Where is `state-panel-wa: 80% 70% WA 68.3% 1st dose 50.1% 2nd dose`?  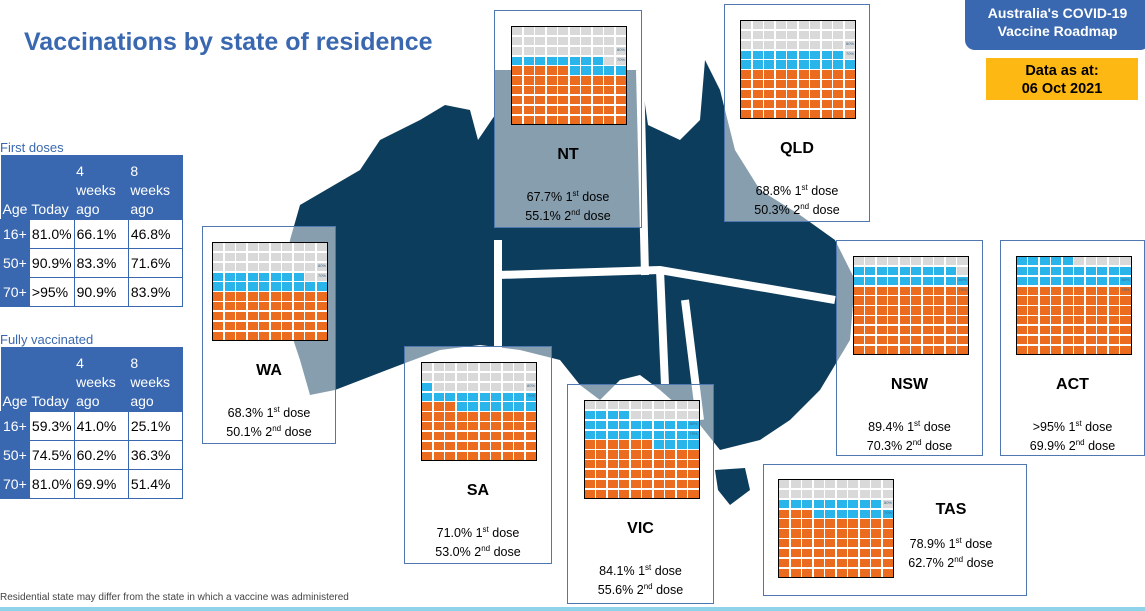 state-panel-wa: 80% 70% WA 68.3% 1st dose 50.1% 2nd dose is located at coordinates (269, 335).